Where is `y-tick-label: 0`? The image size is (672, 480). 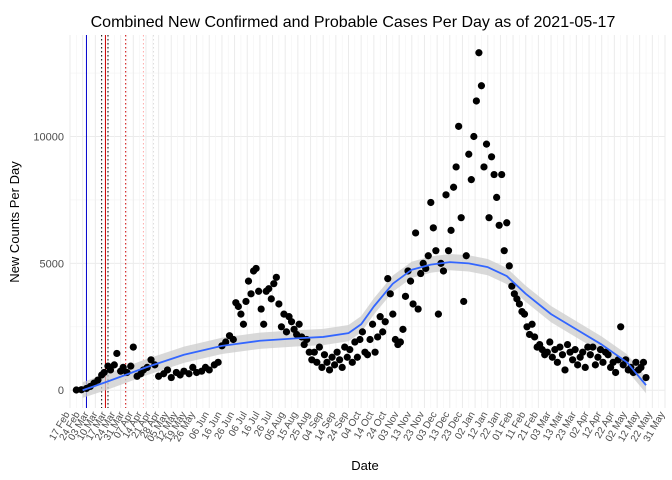 y-tick-label: 0 is located at coordinates (61, 391).